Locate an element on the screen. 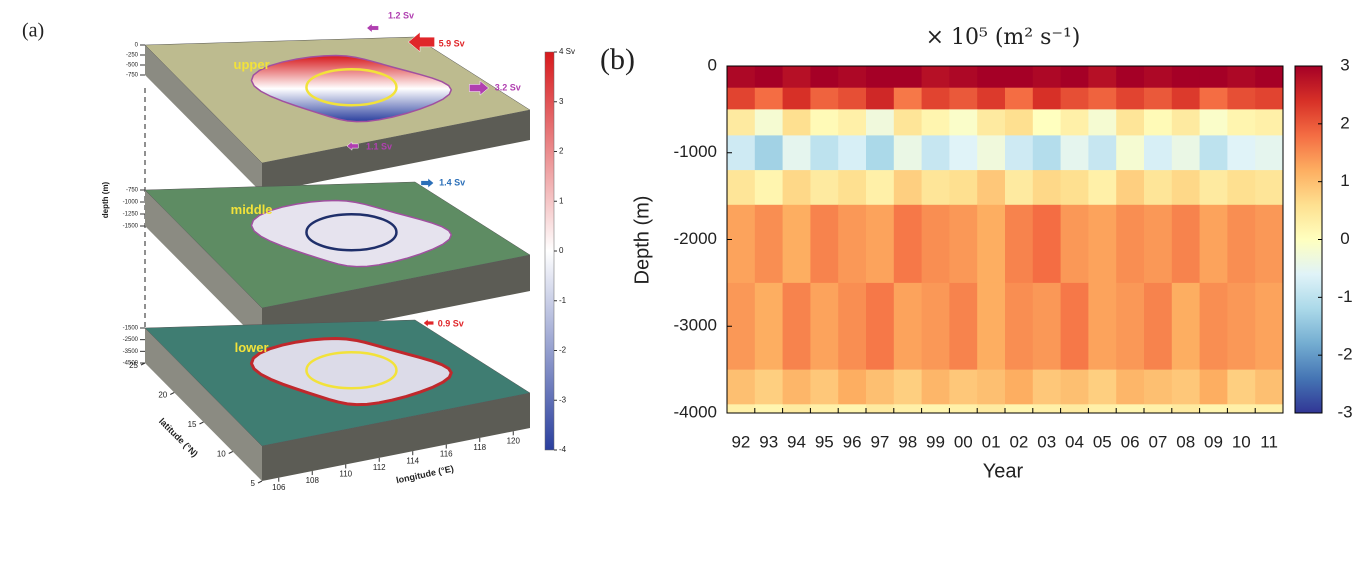 This screenshot has height=564, width=1366. flux-label: 5.9 Sv is located at coordinates (452, 43).